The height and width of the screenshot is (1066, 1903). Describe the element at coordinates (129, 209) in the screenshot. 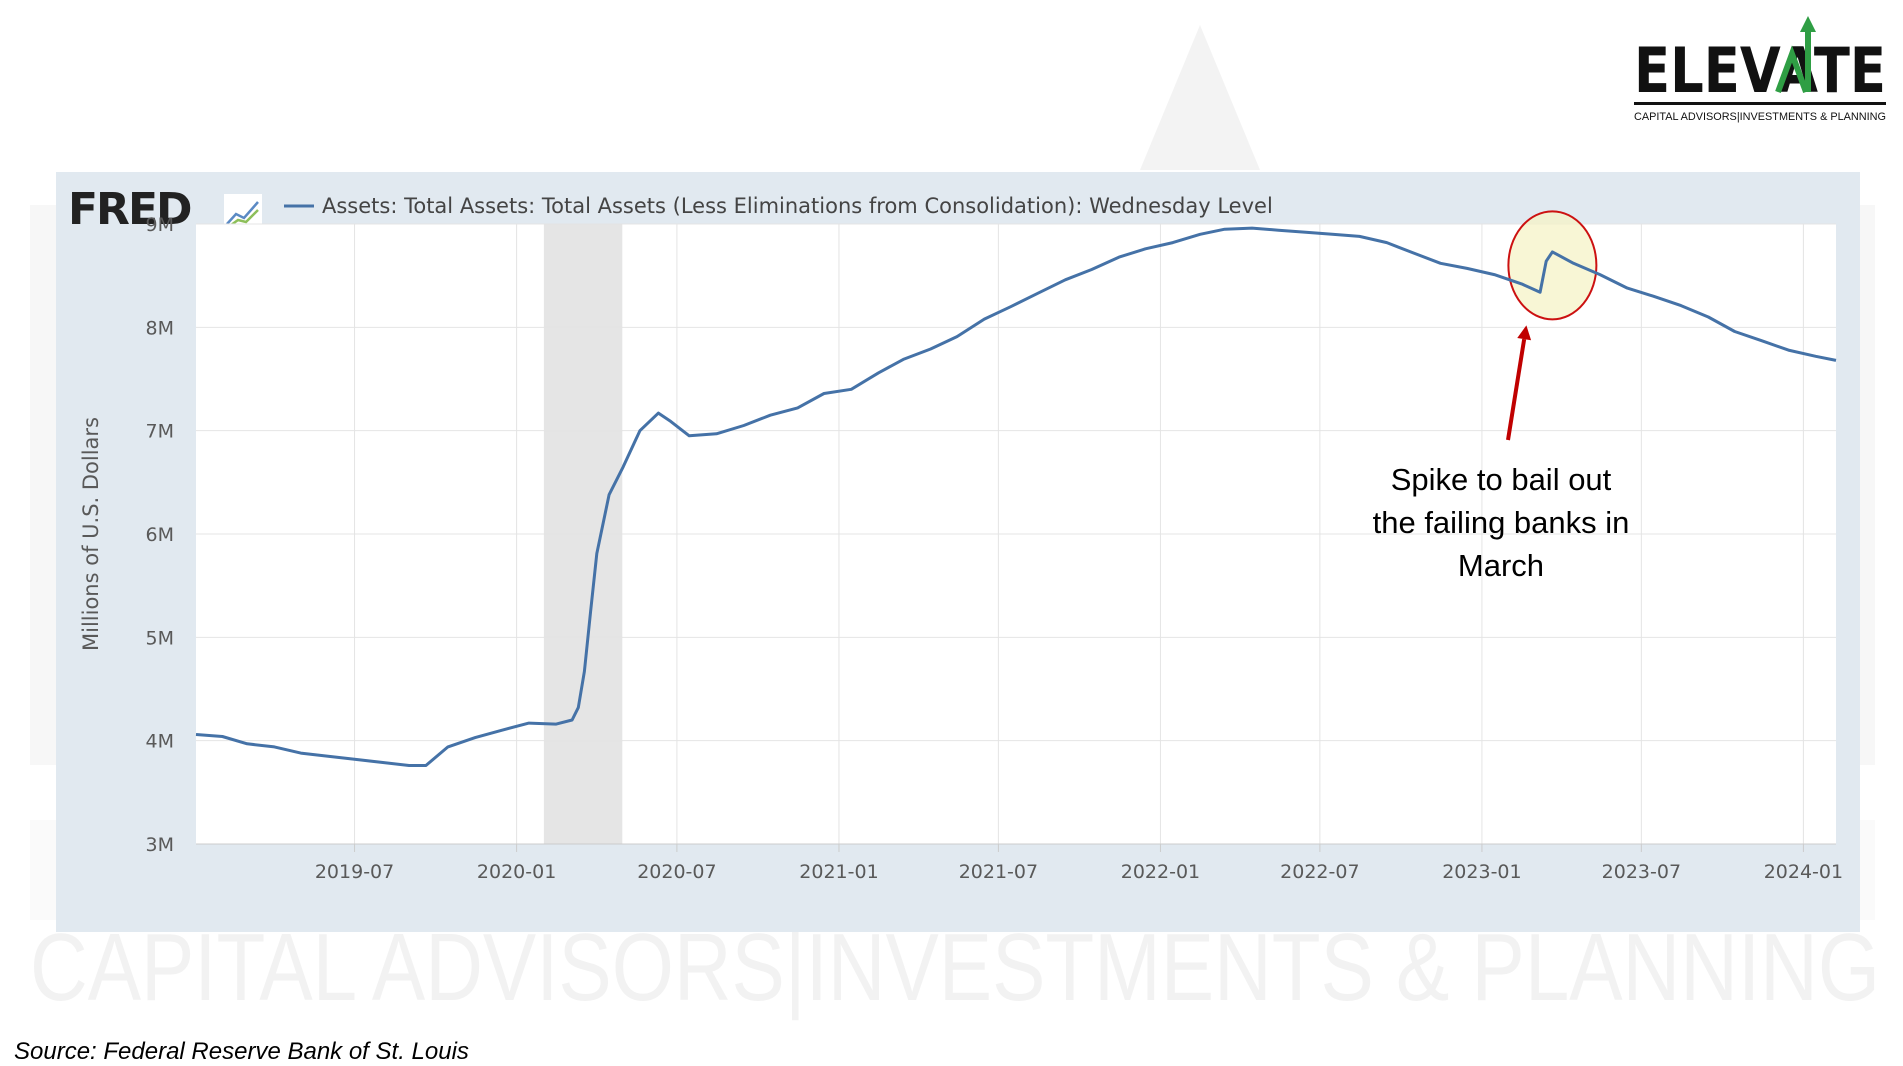

I see `fred-logo-text: FRED` at that location.